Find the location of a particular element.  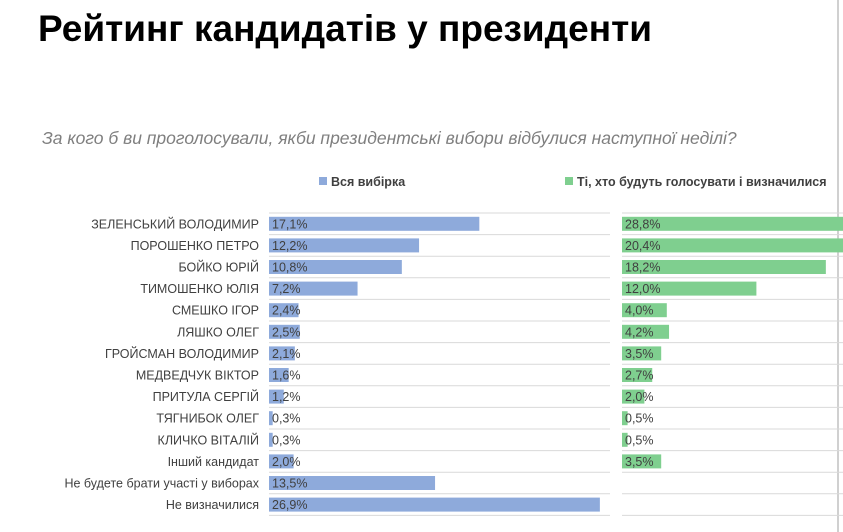

category-label: ПРИТУЛА СЕРГІЙ is located at coordinates (206, 396).